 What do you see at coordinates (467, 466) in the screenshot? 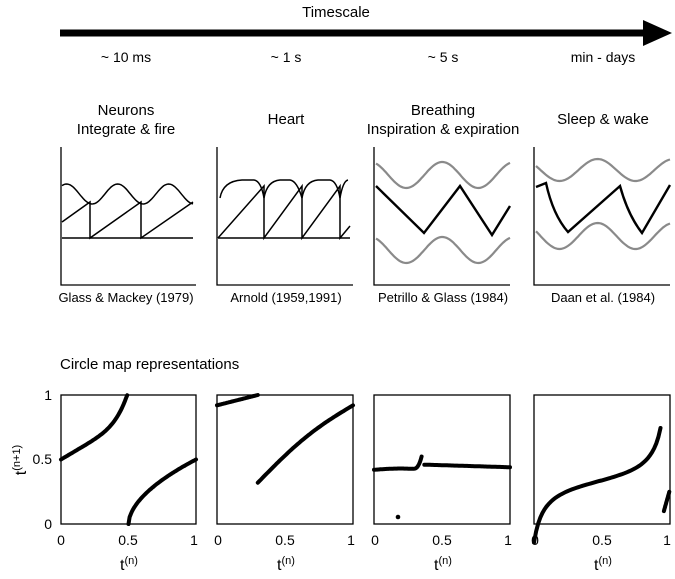
I see `circle-map-3-branch-b` at bounding box center [467, 466].